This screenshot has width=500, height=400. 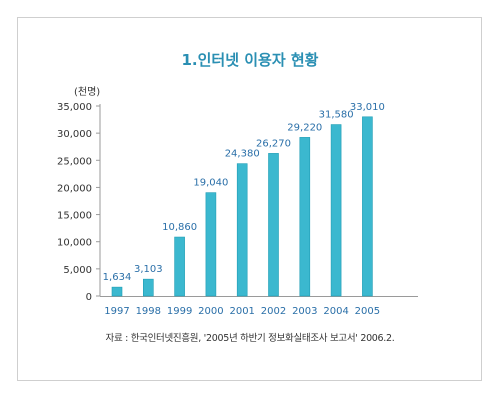 What do you see at coordinates (74, 134) in the screenshot?
I see `y-tick-label: 30,000` at bounding box center [74, 134].